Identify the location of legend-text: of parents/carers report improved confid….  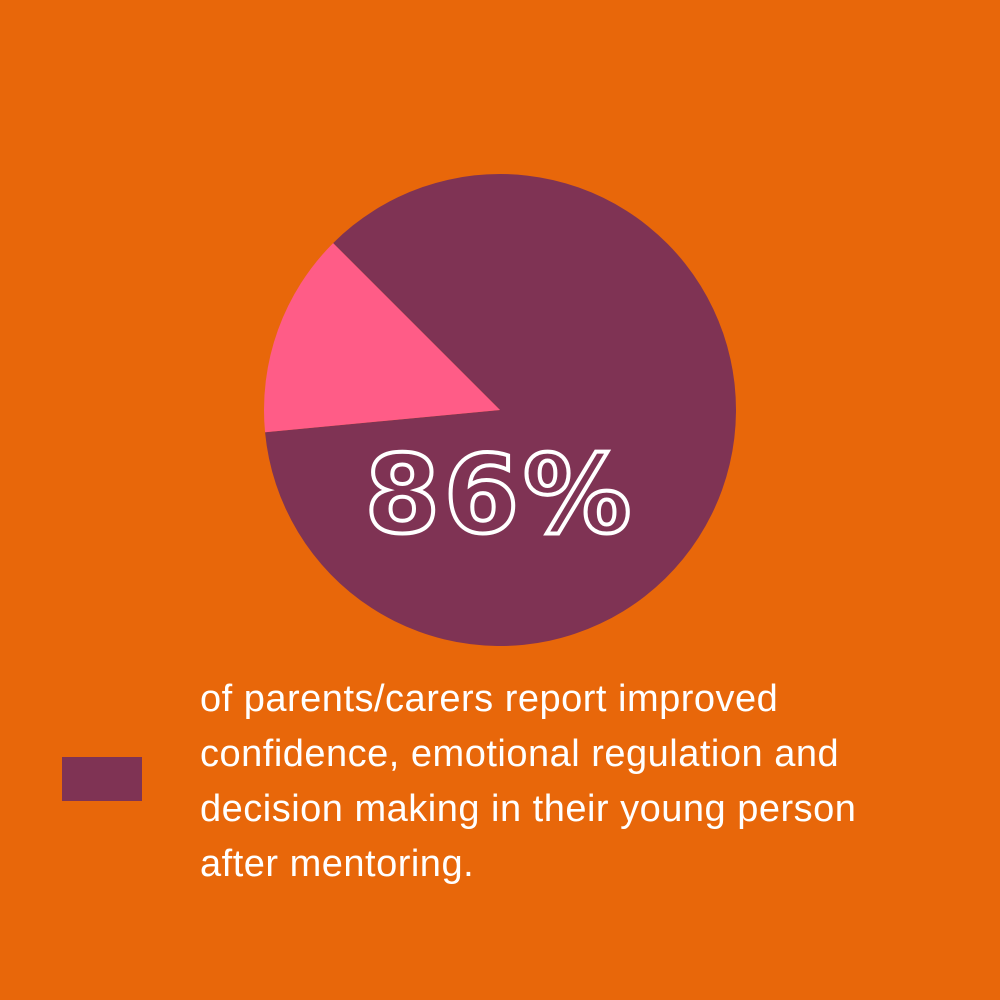
(528, 781).